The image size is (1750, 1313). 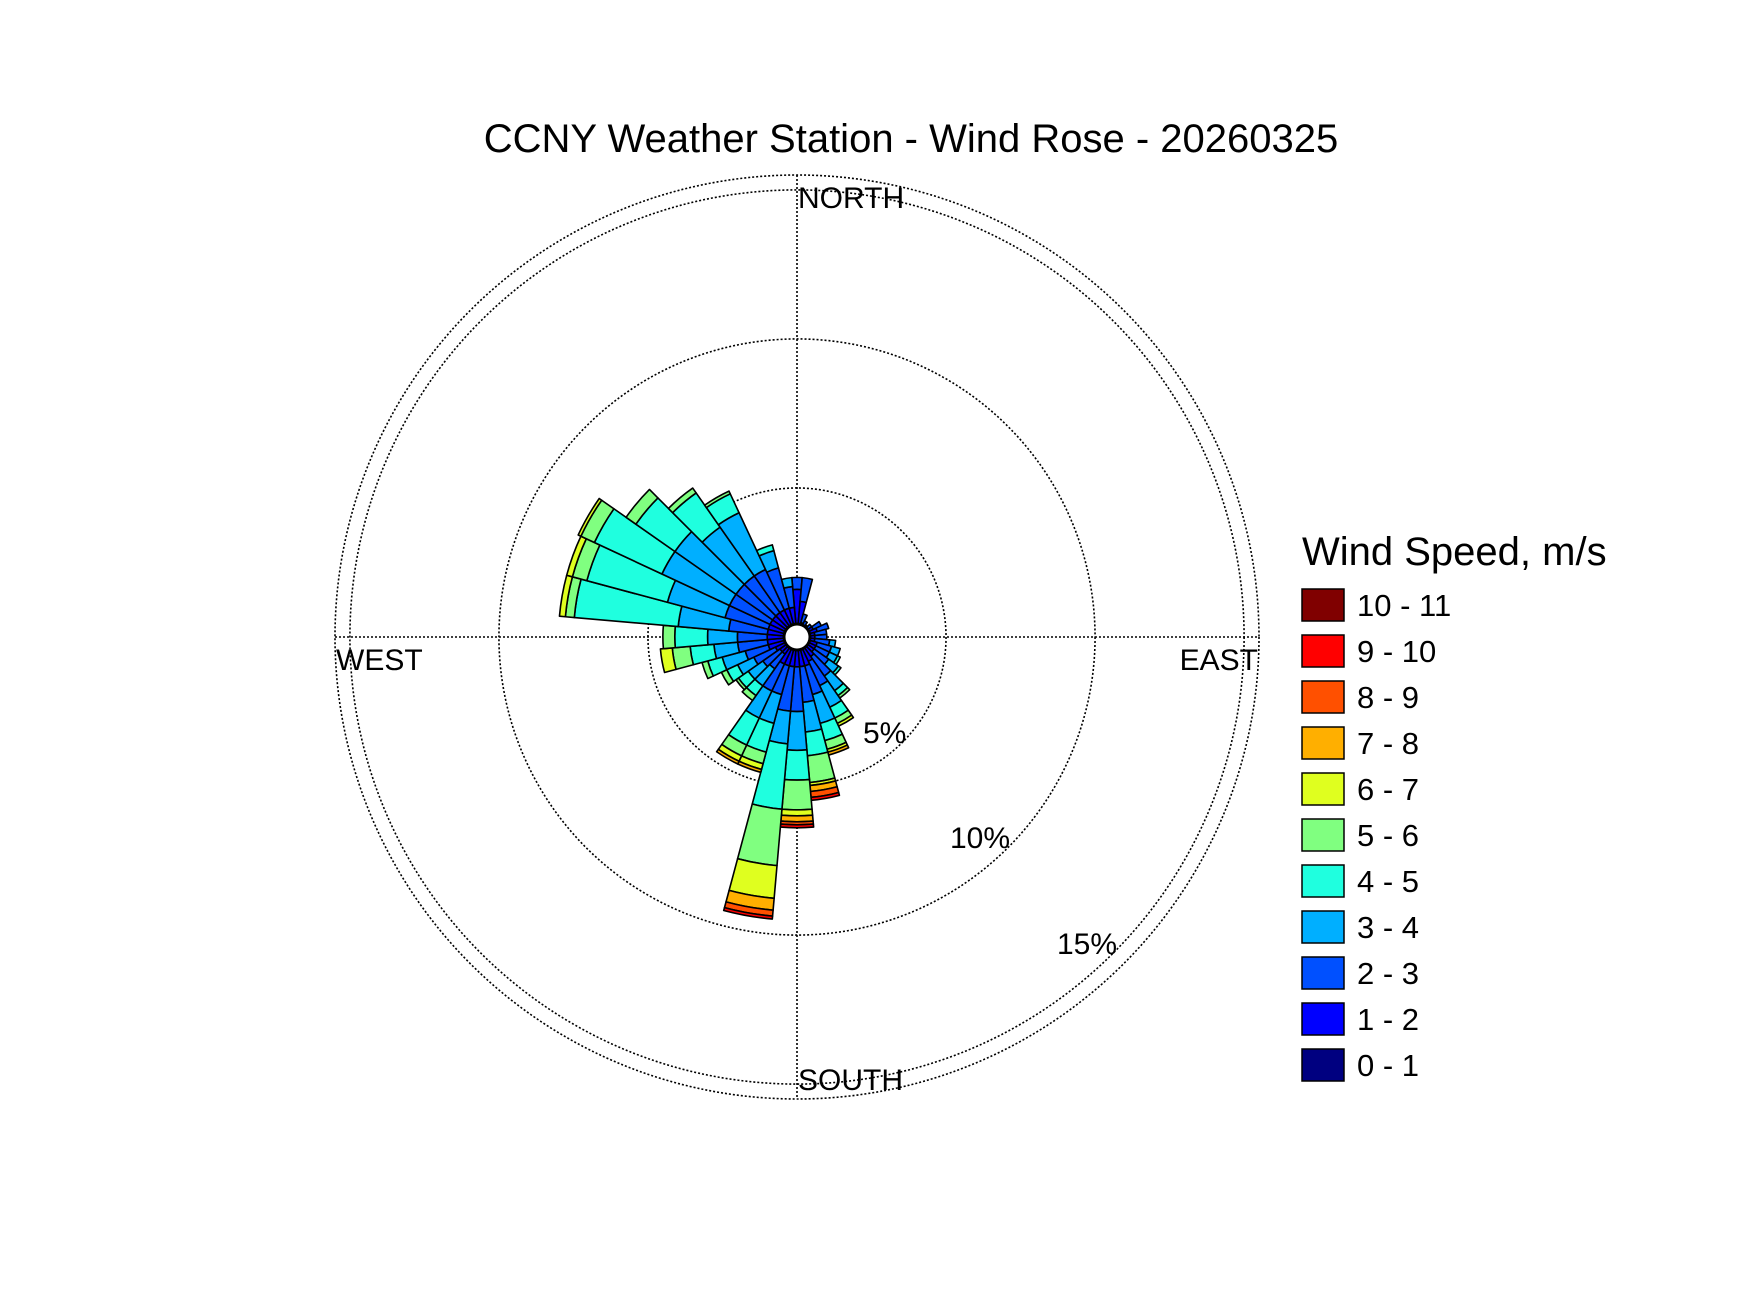 I want to click on legend-title: Wind Speed, m/s, so click(x=1454, y=552).